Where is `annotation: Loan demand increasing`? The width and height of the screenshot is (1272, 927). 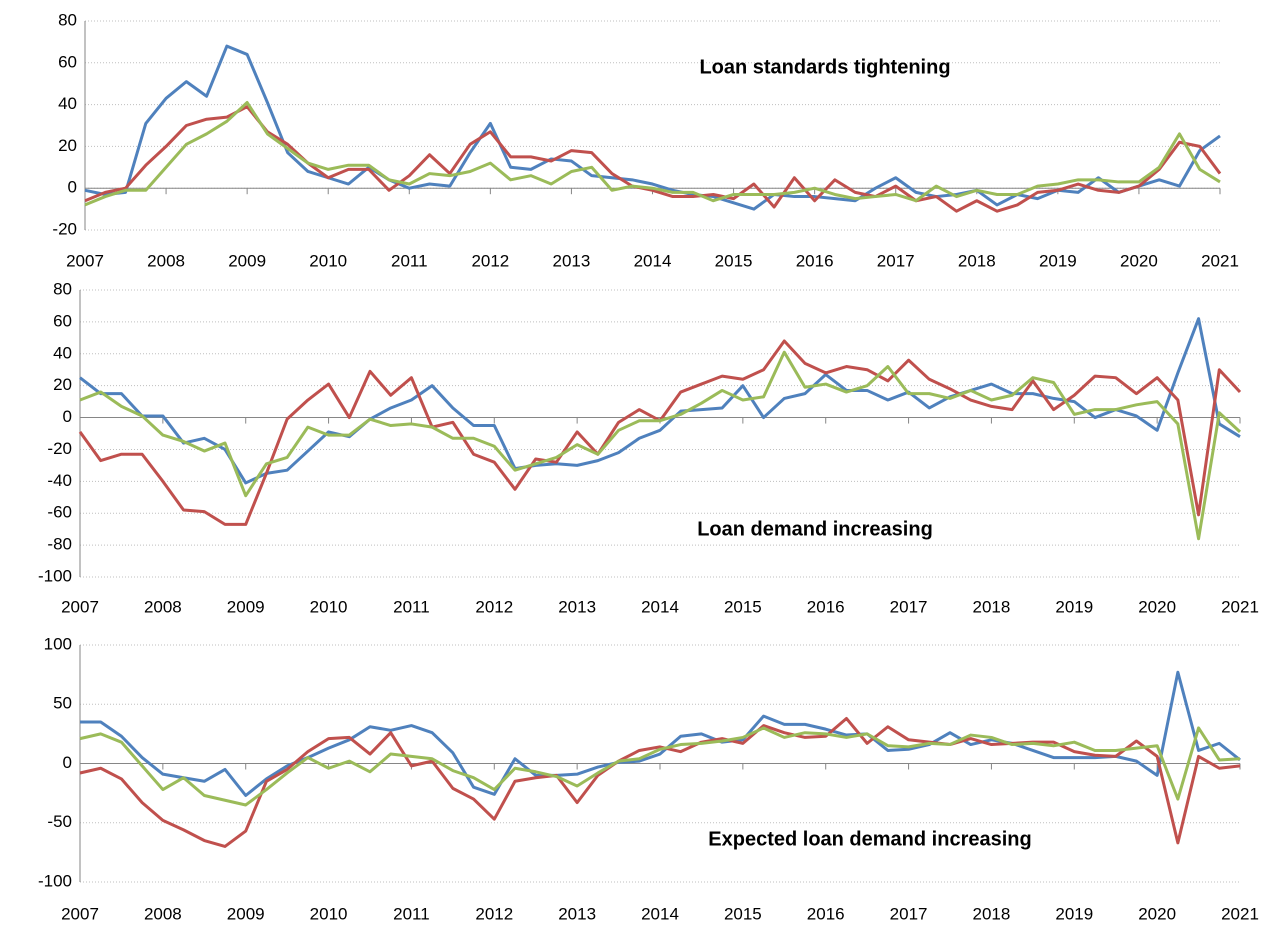
annotation: Loan demand increasing is located at coordinates (815, 529).